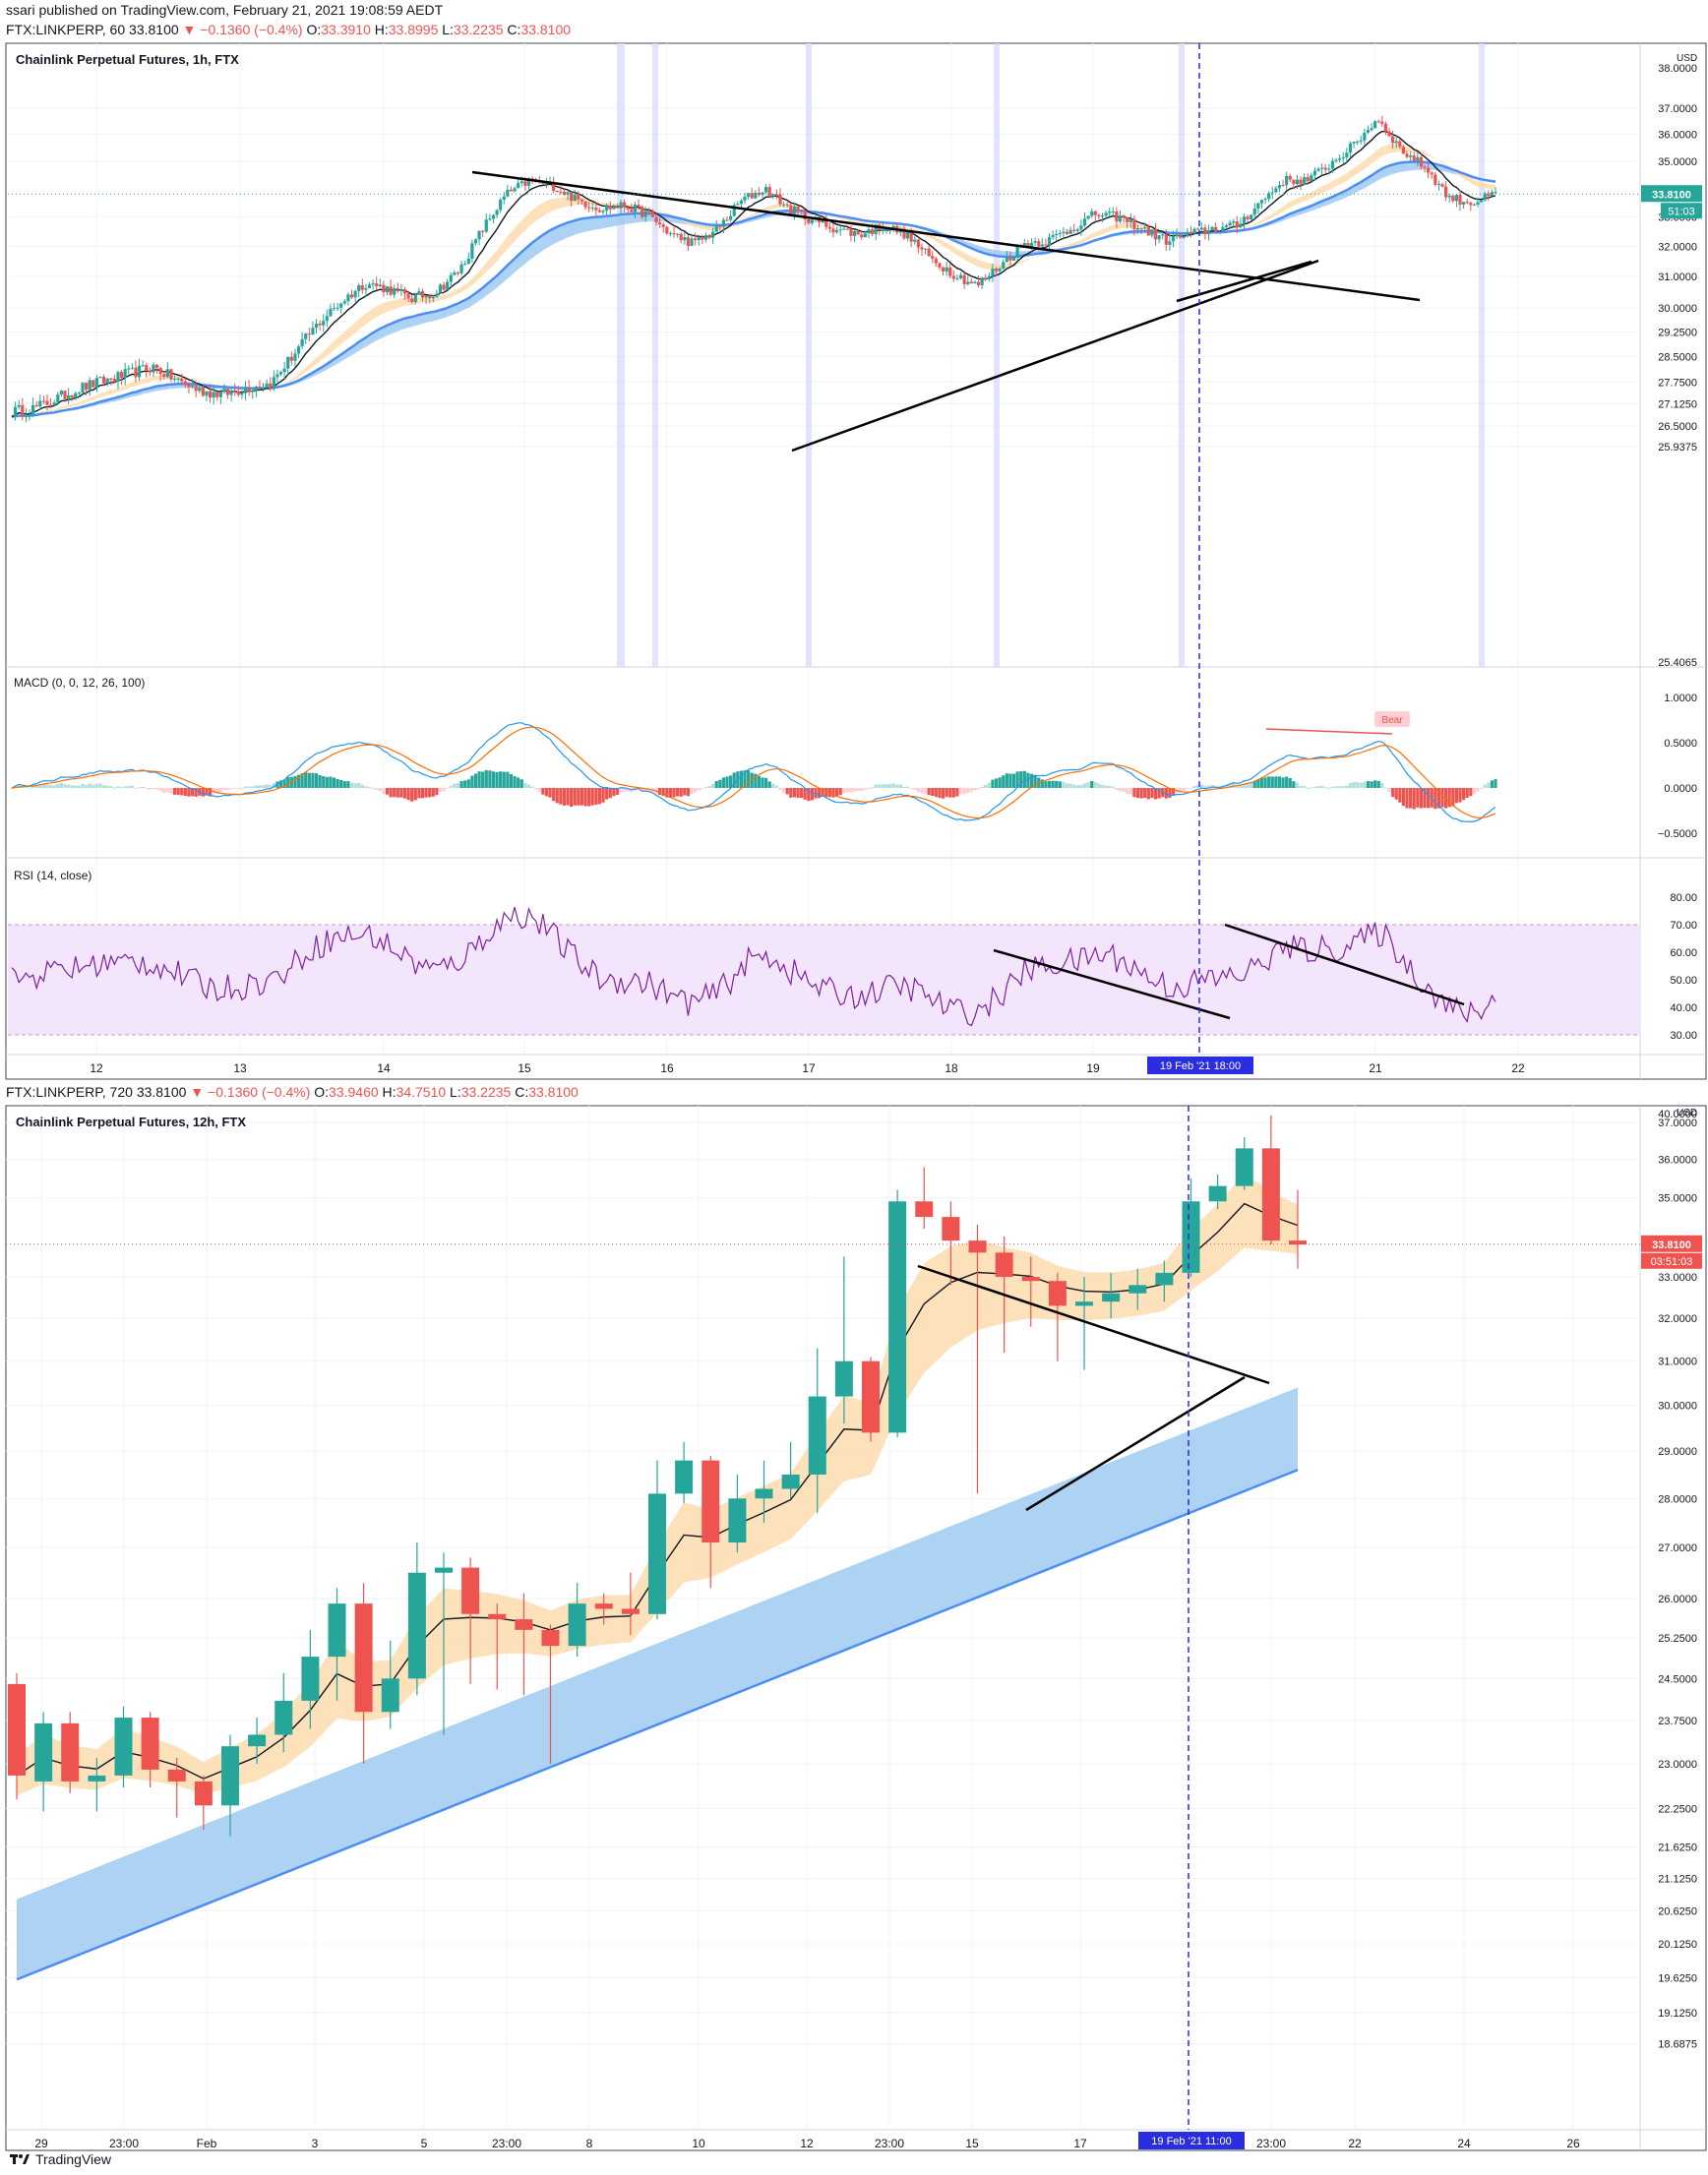  What do you see at coordinates (1329, 731) in the screenshot?
I see `bear-divergence-line` at bounding box center [1329, 731].